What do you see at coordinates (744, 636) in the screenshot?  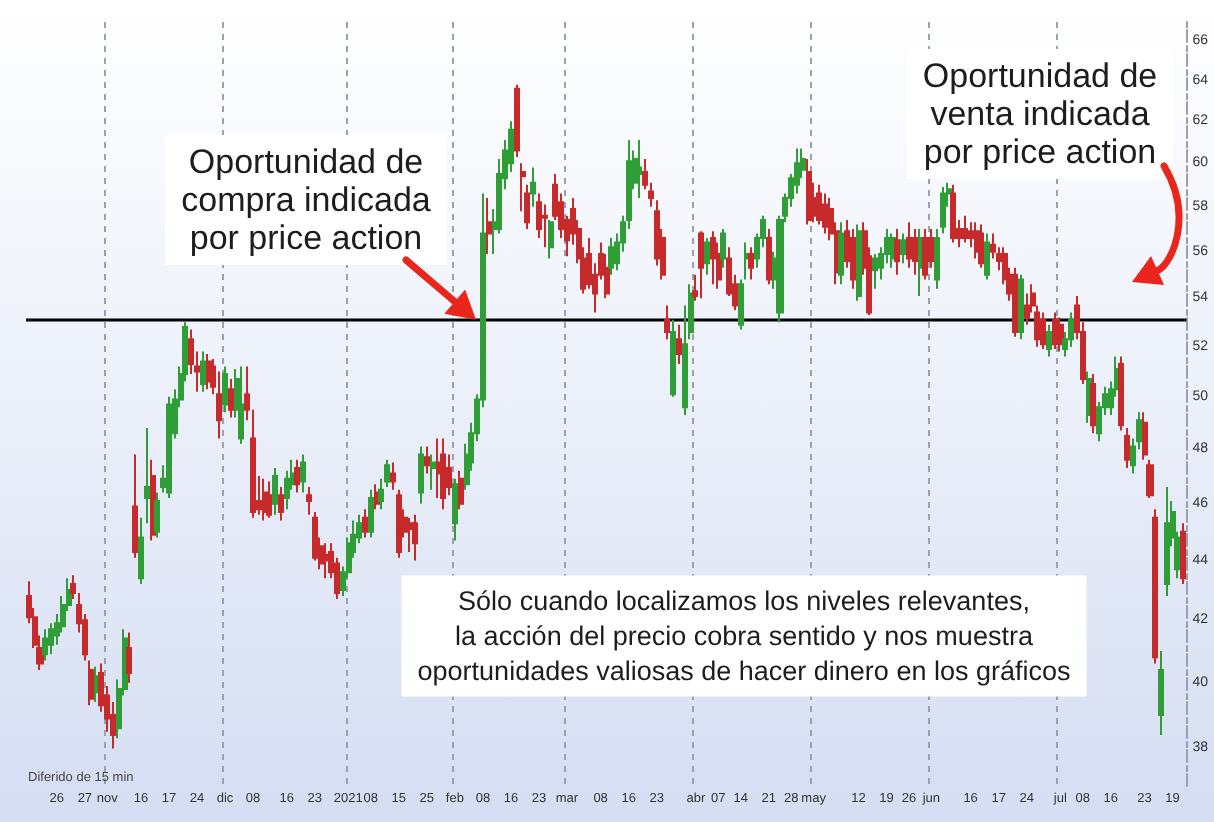 I see `annotation: Sólo cuando localizamos los niveles relevantes, la acción del precio cobra sentido y nos muestra oportunidades valiosas de hacer dinero en los gráficos` at bounding box center [744, 636].